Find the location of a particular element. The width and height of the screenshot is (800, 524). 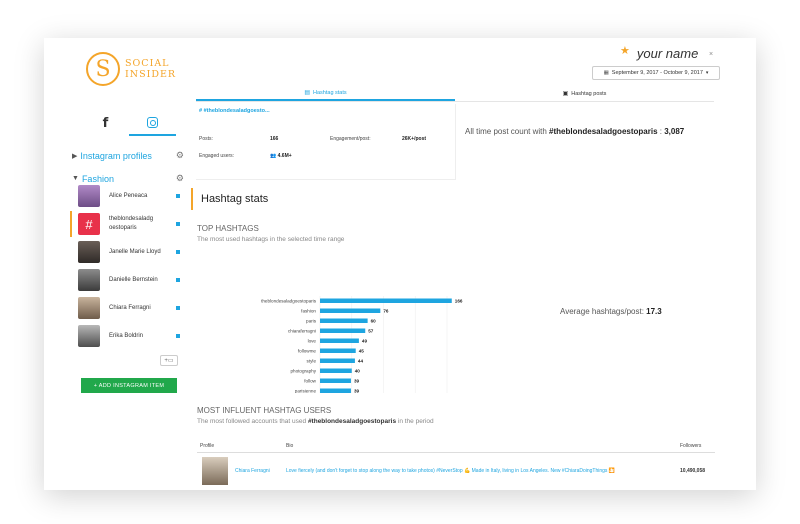

category-label: parisienne is located at coordinates (306, 391).